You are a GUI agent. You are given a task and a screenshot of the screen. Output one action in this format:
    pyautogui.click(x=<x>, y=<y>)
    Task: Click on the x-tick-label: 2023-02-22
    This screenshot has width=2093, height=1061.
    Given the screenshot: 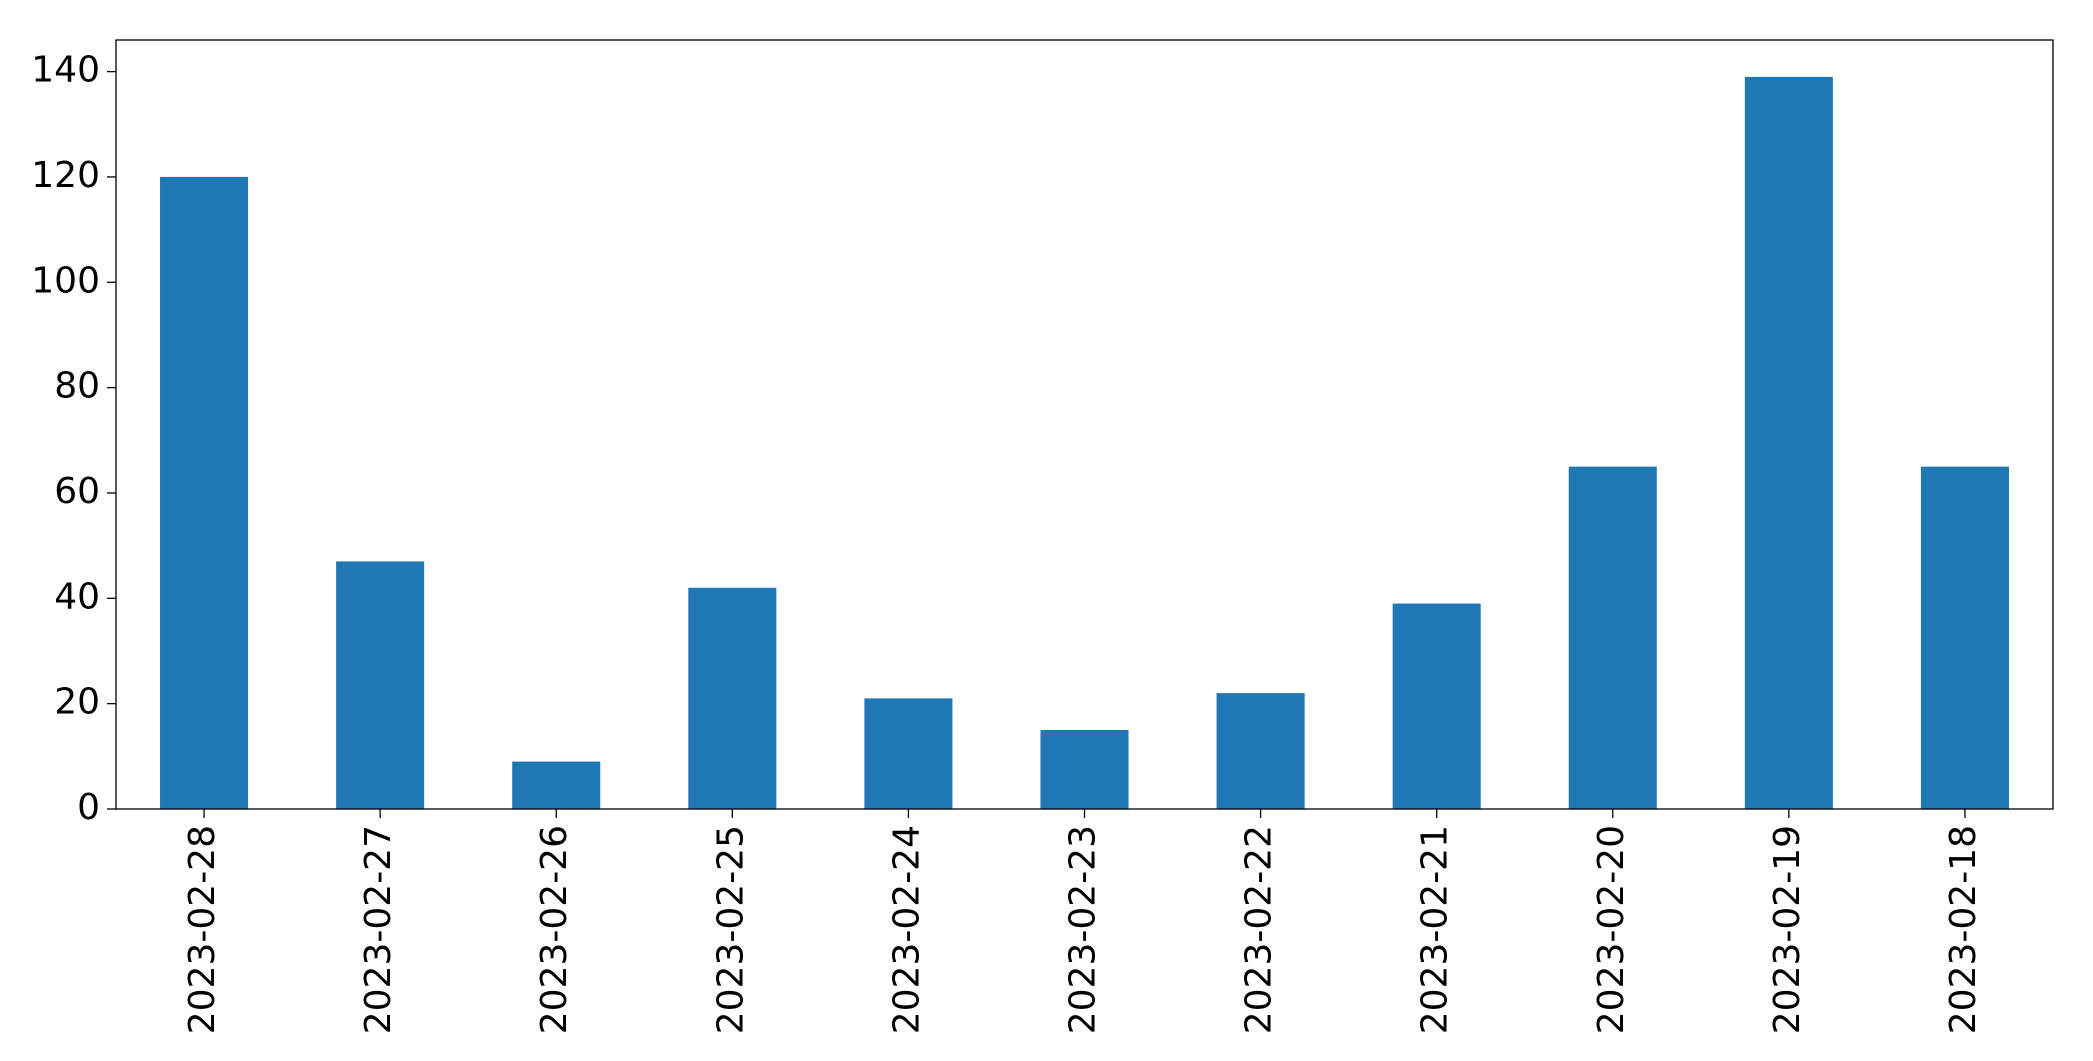 What is the action you would take?
    pyautogui.click(x=1259, y=929)
    